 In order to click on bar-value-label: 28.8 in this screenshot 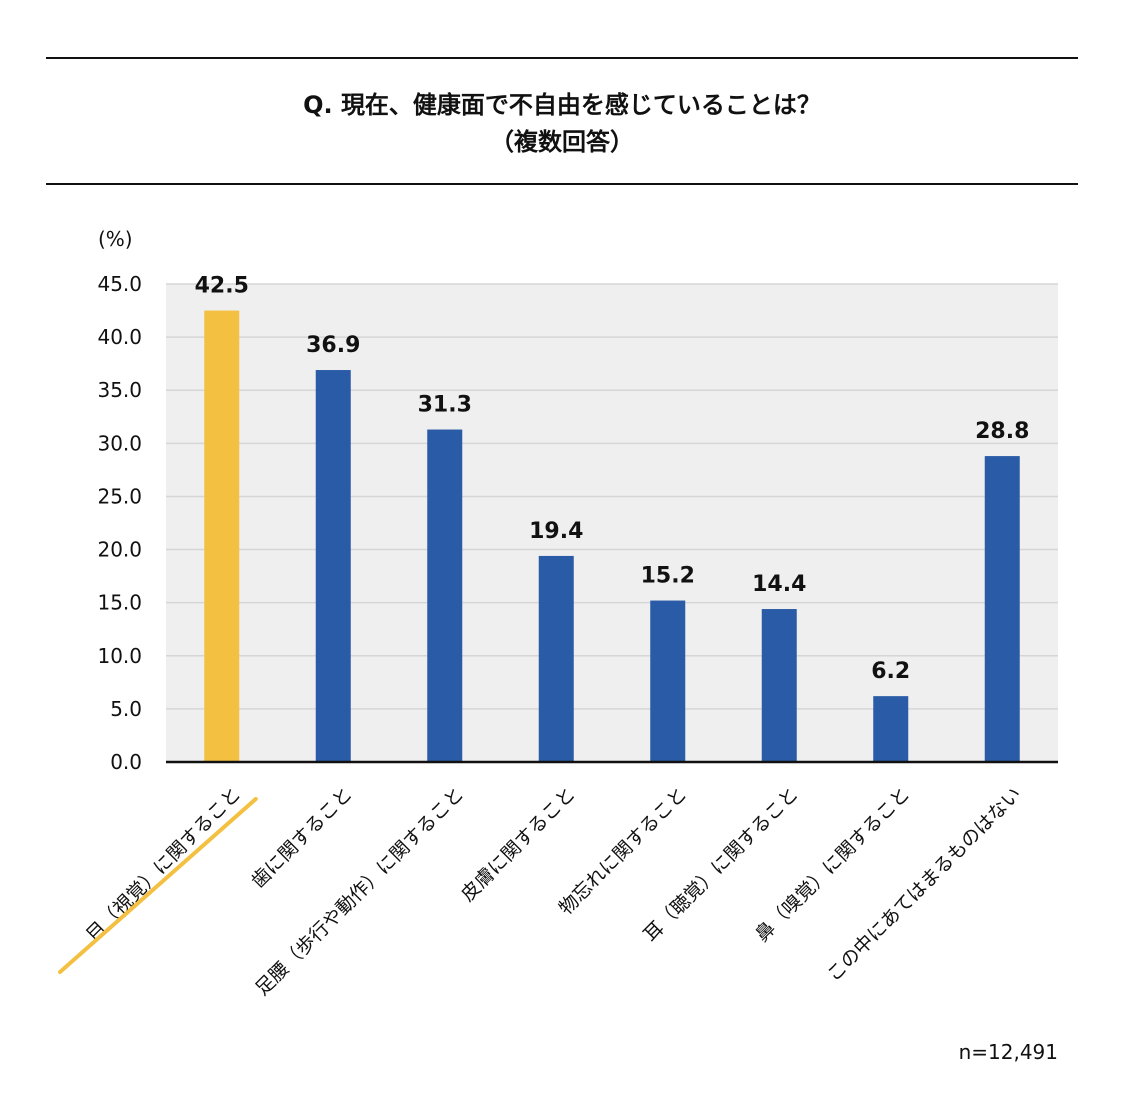, I will do `click(1002, 431)`.